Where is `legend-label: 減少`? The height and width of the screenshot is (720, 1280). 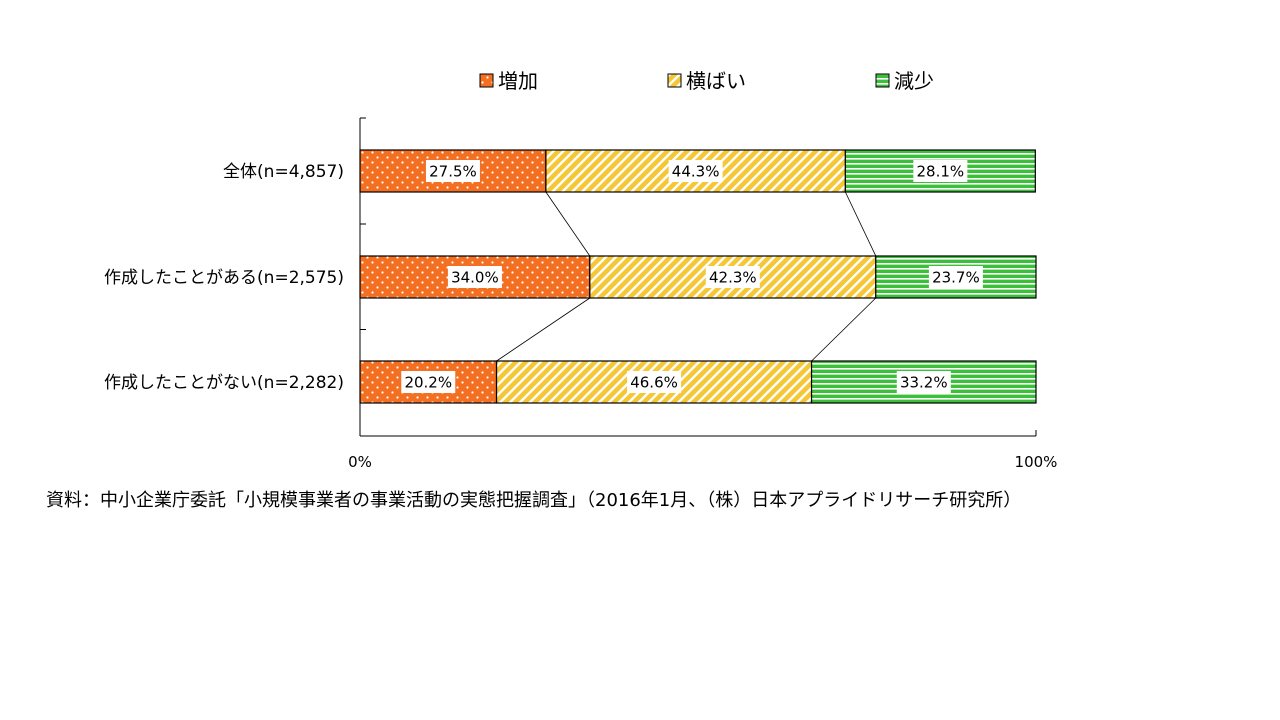
legend-label: 減少 is located at coordinates (914, 81).